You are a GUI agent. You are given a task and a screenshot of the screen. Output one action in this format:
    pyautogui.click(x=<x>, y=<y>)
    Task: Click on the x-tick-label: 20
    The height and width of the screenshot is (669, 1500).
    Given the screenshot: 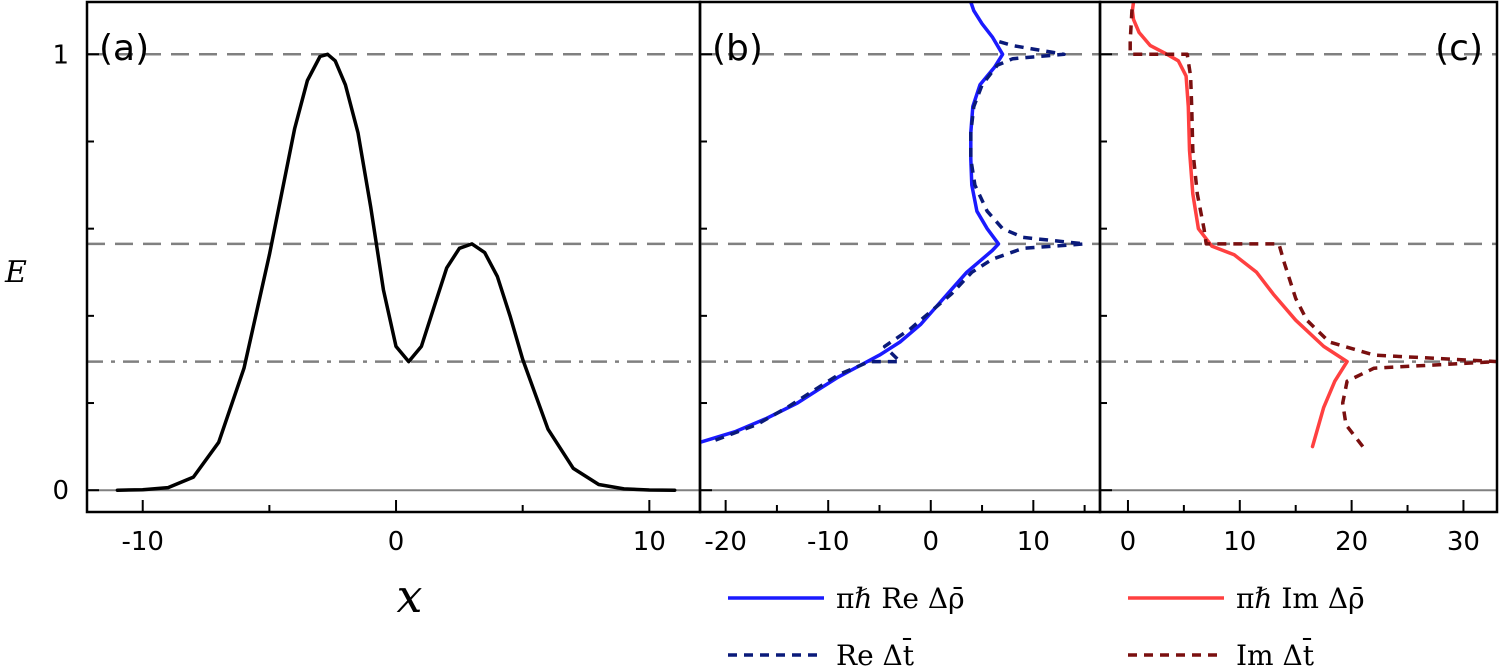 What is the action you would take?
    pyautogui.click(x=1351, y=542)
    